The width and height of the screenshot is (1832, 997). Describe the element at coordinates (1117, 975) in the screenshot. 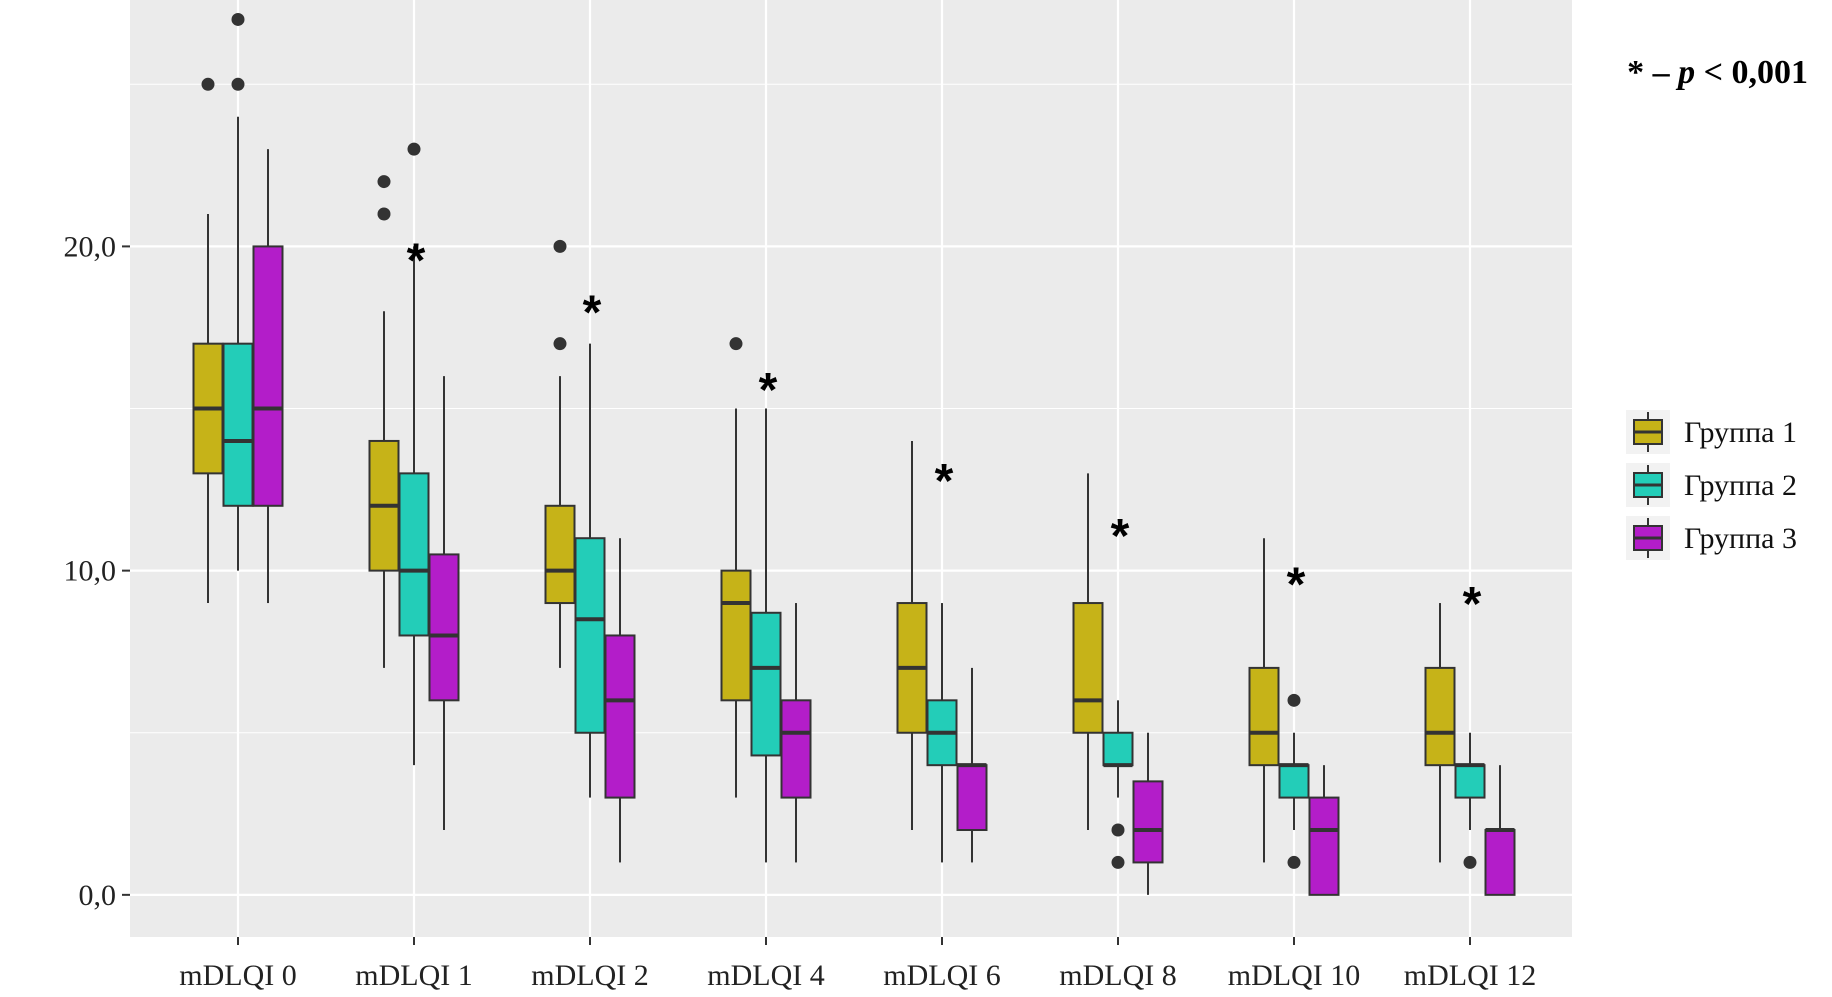

I see `x-tick-label: mDLQI 8` at that location.